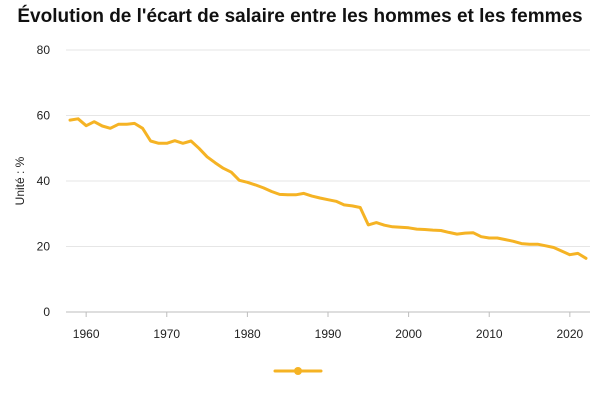 The image size is (600, 400). I want to click on legend-marker, so click(298, 371).